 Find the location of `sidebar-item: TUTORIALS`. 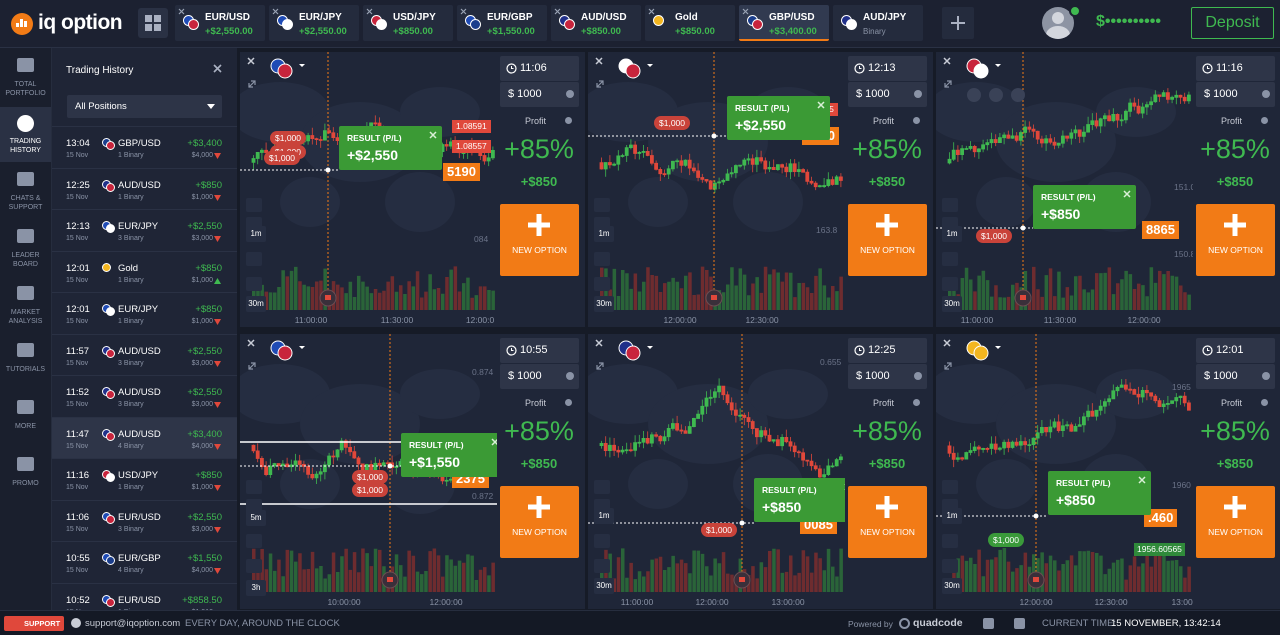

sidebar-item: TUTORIALS is located at coordinates (25, 362).